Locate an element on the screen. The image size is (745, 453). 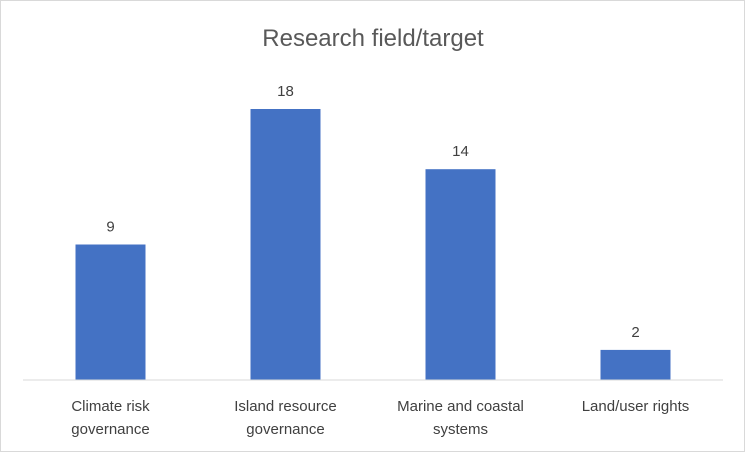
x-tick-label-line: Land/user rights is located at coordinates (636, 406).